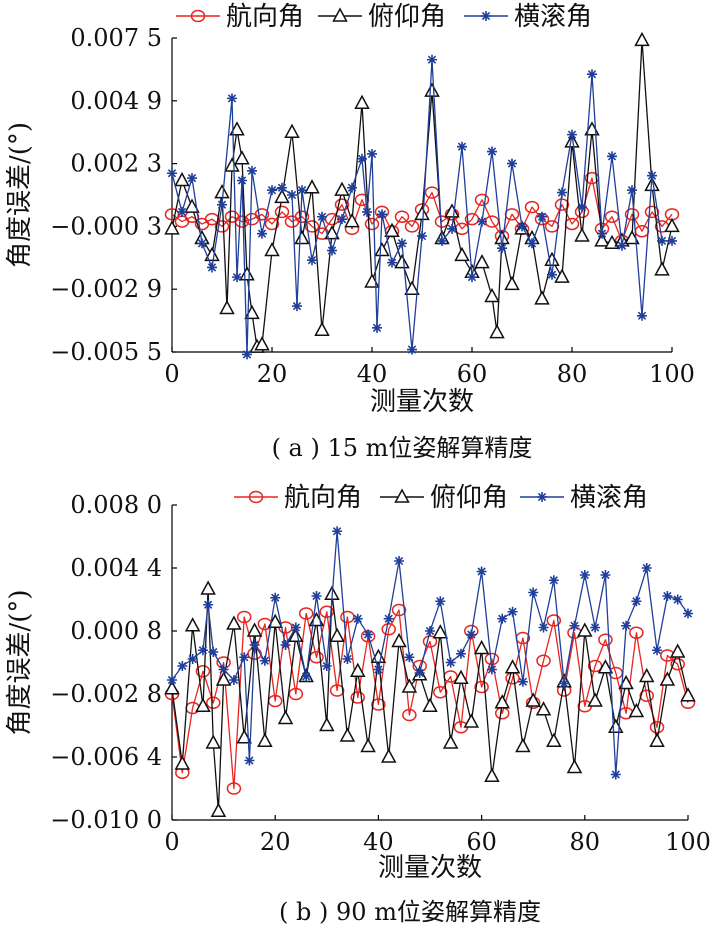  I want to click on legend-item: 俯仰角, so click(381, 16).